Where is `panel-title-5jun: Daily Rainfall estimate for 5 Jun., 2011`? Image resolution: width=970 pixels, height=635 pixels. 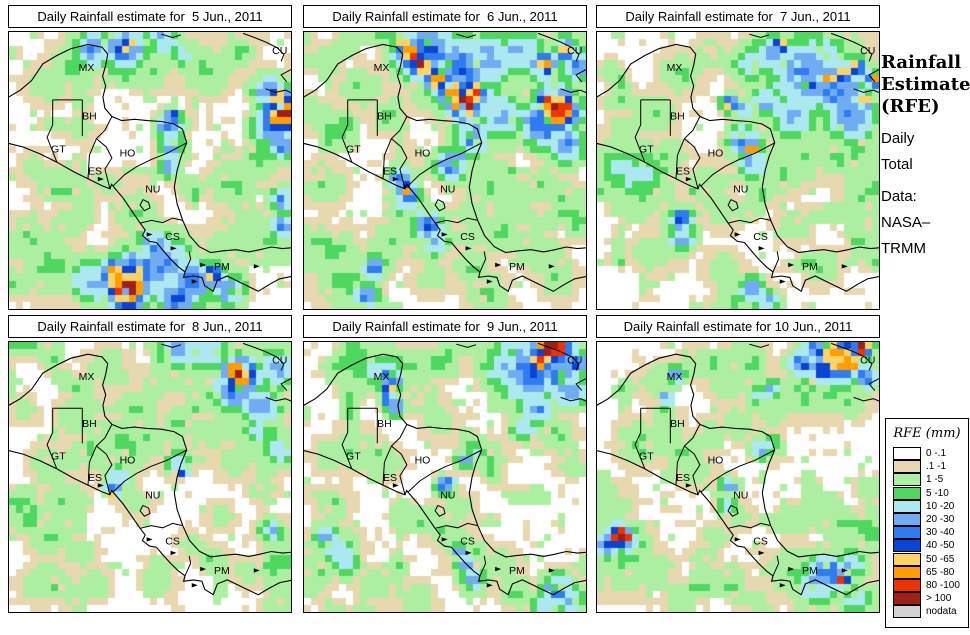 panel-title-5jun: Daily Rainfall estimate for 5 Jun., 2011 is located at coordinates (150, 16).